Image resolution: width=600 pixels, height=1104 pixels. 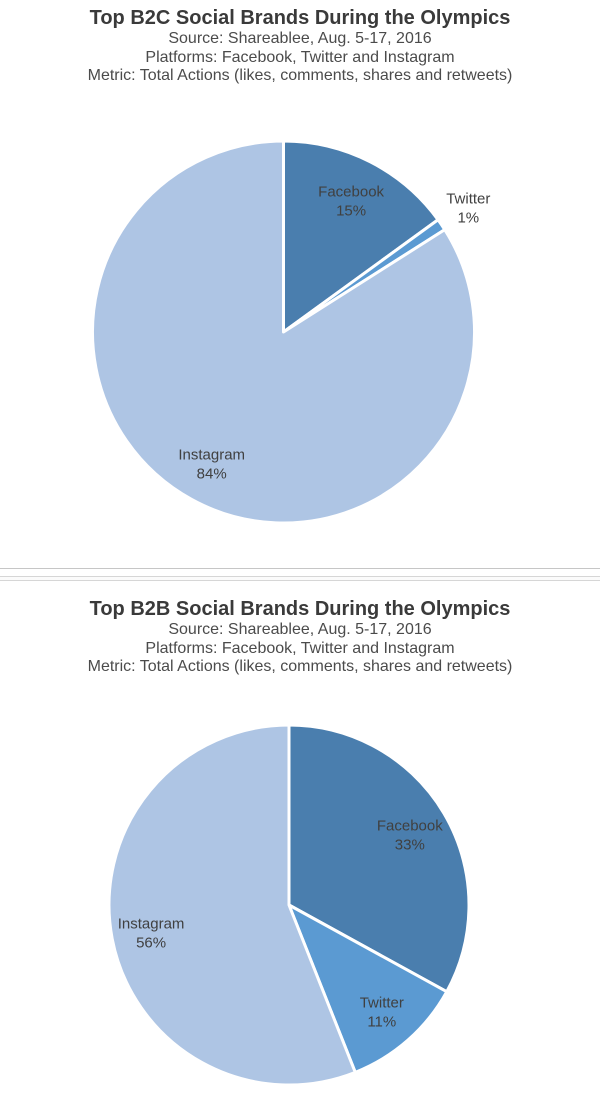 I want to click on section-divider-line, so click(x=300, y=568).